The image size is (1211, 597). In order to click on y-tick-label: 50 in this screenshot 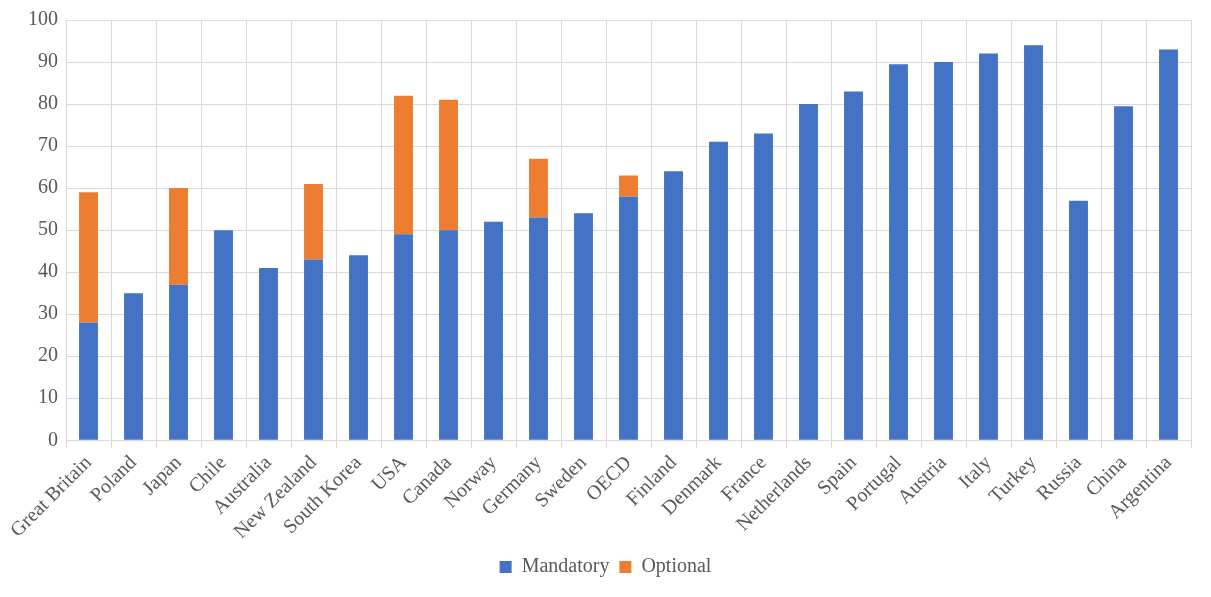, I will do `click(48, 228)`.